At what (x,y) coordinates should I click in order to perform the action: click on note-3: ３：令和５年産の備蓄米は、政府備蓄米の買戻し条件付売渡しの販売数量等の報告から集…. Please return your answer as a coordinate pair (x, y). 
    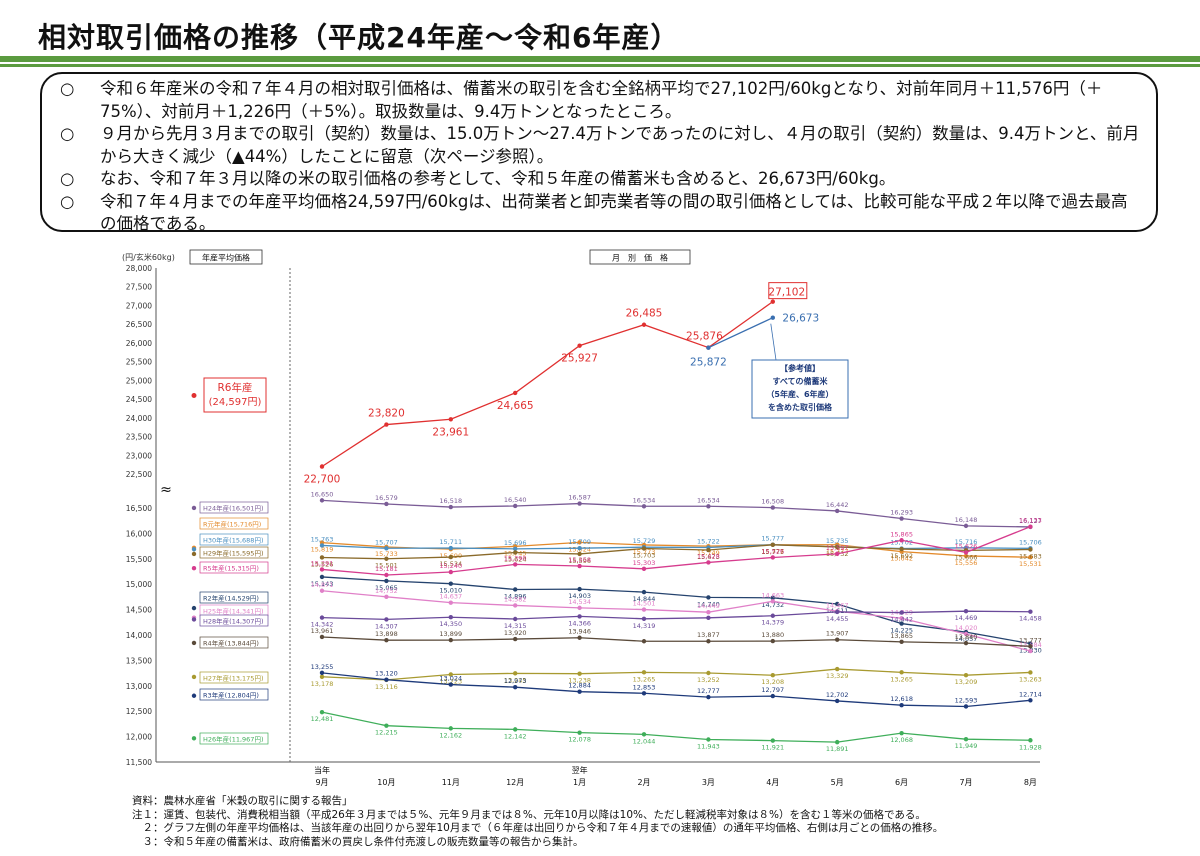
    Looking at the image, I should click on (358, 841).